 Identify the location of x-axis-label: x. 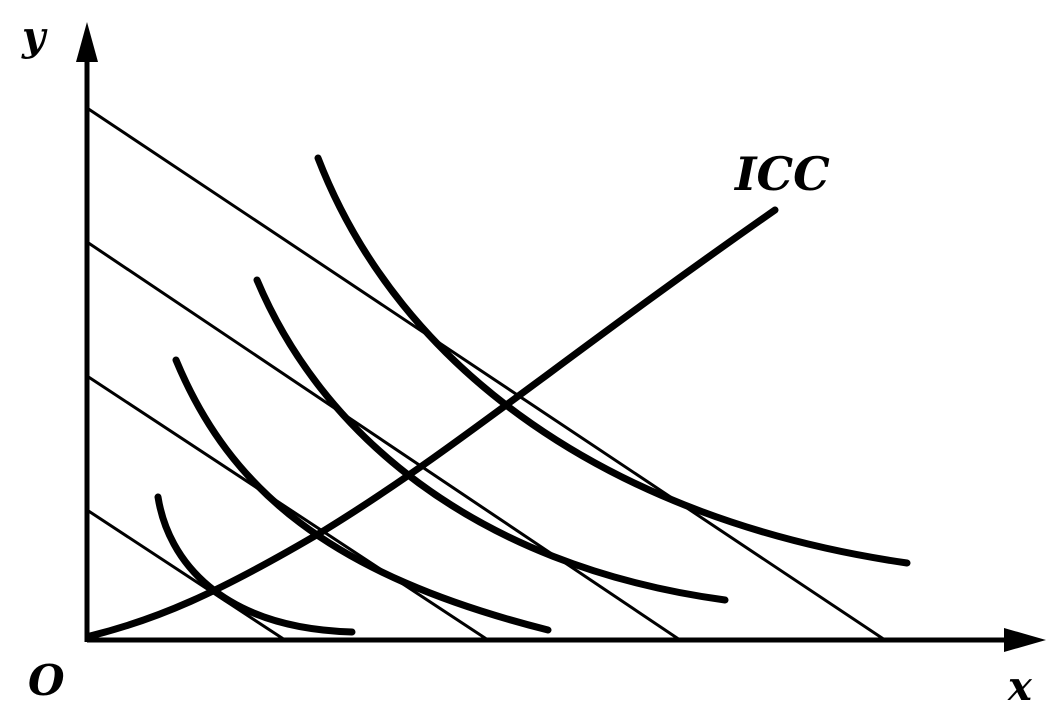
(1020, 684).